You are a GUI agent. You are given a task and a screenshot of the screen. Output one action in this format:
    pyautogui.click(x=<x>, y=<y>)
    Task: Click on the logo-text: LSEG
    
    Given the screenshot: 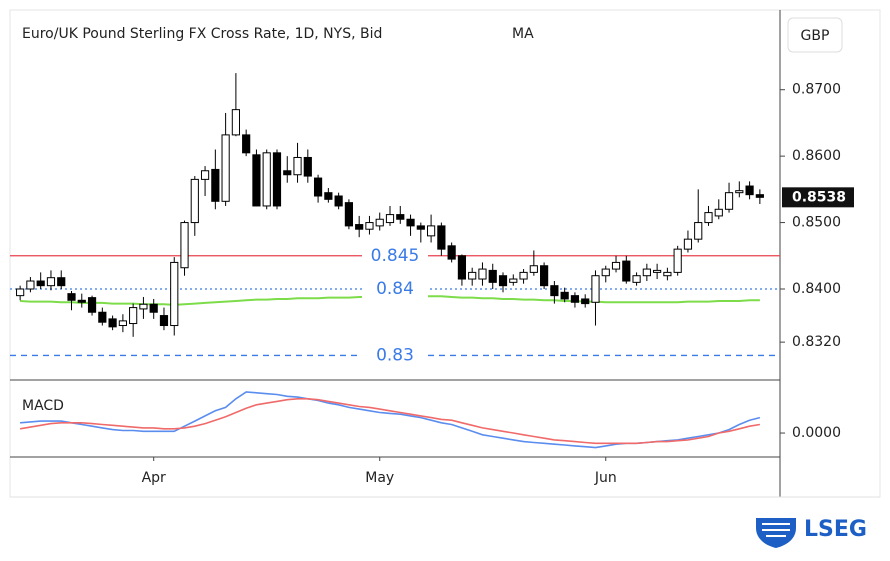 What is the action you would take?
    pyautogui.click(x=835, y=529)
    